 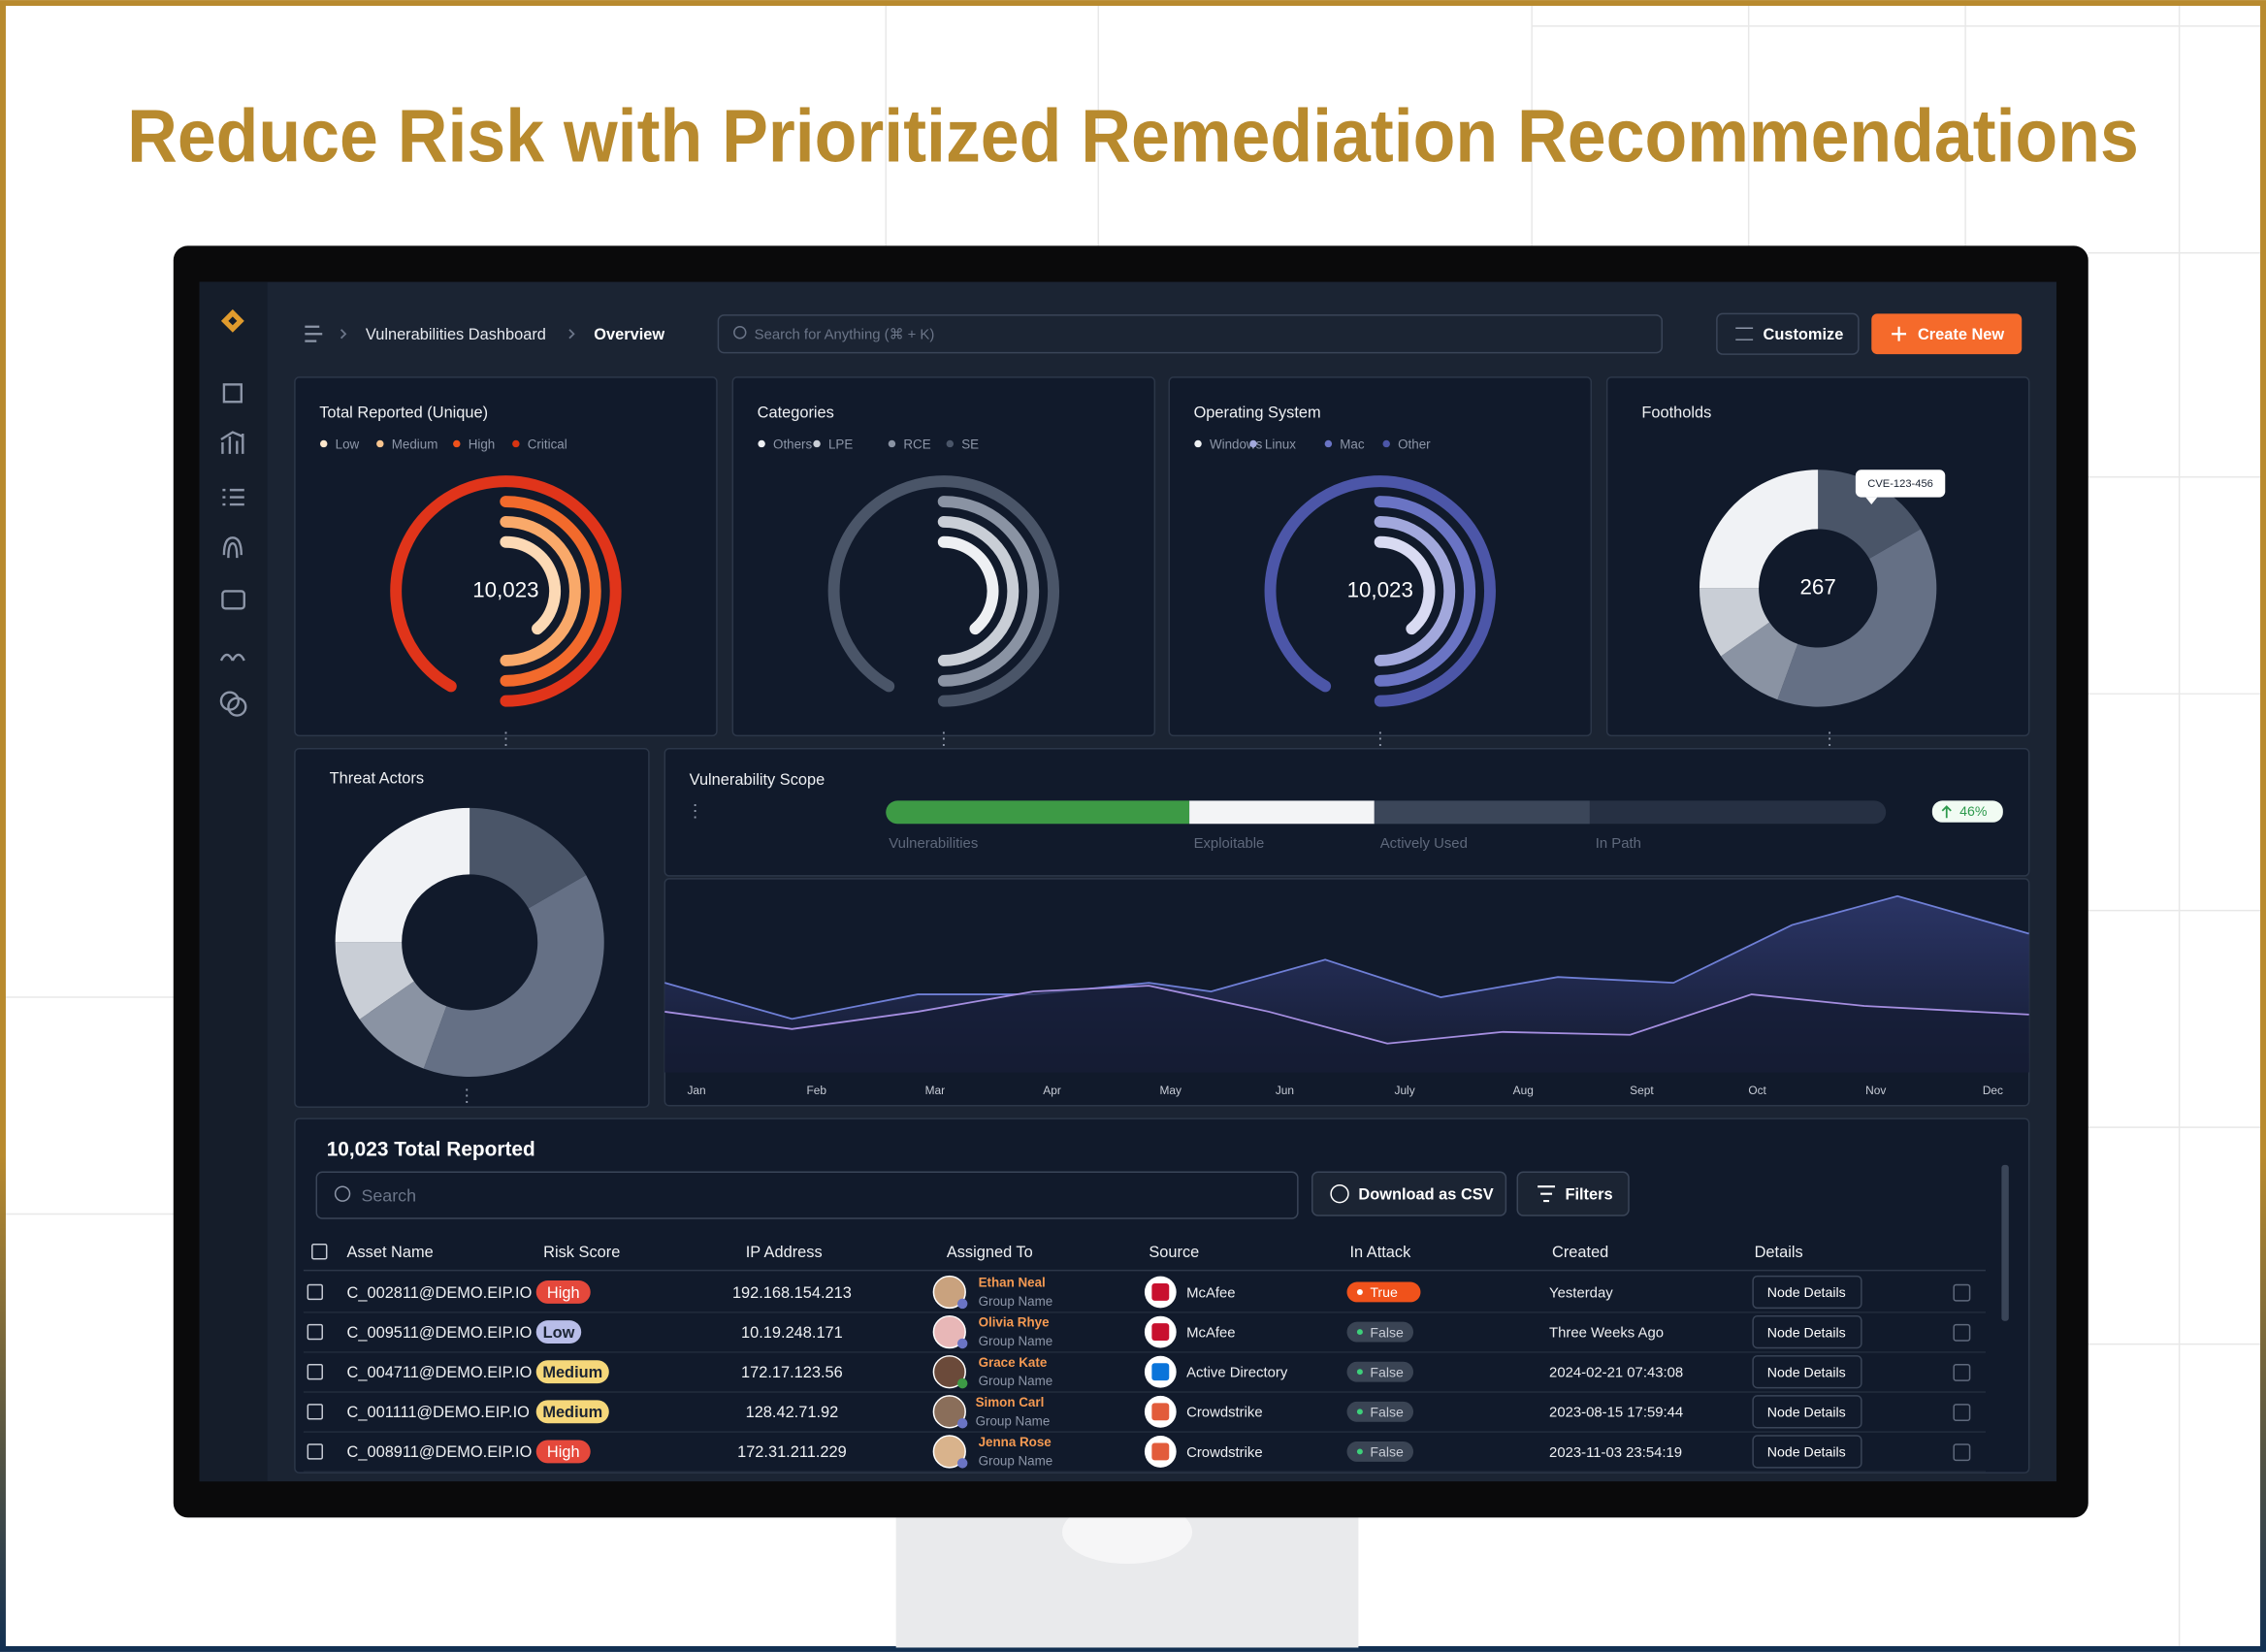 What do you see at coordinates (1015, 1442) in the screenshot?
I see `assignee-name: Jenna Rose` at bounding box center [1015, 1442].